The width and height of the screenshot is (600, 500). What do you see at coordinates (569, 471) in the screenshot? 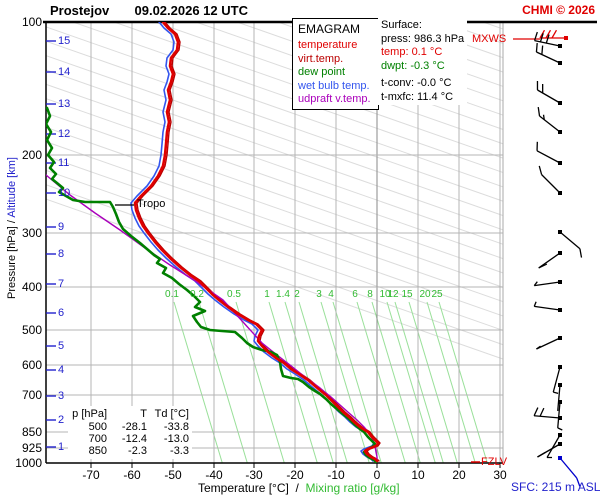
I see `wind-barb-sfc-wind` at bounding box center [569, 471].